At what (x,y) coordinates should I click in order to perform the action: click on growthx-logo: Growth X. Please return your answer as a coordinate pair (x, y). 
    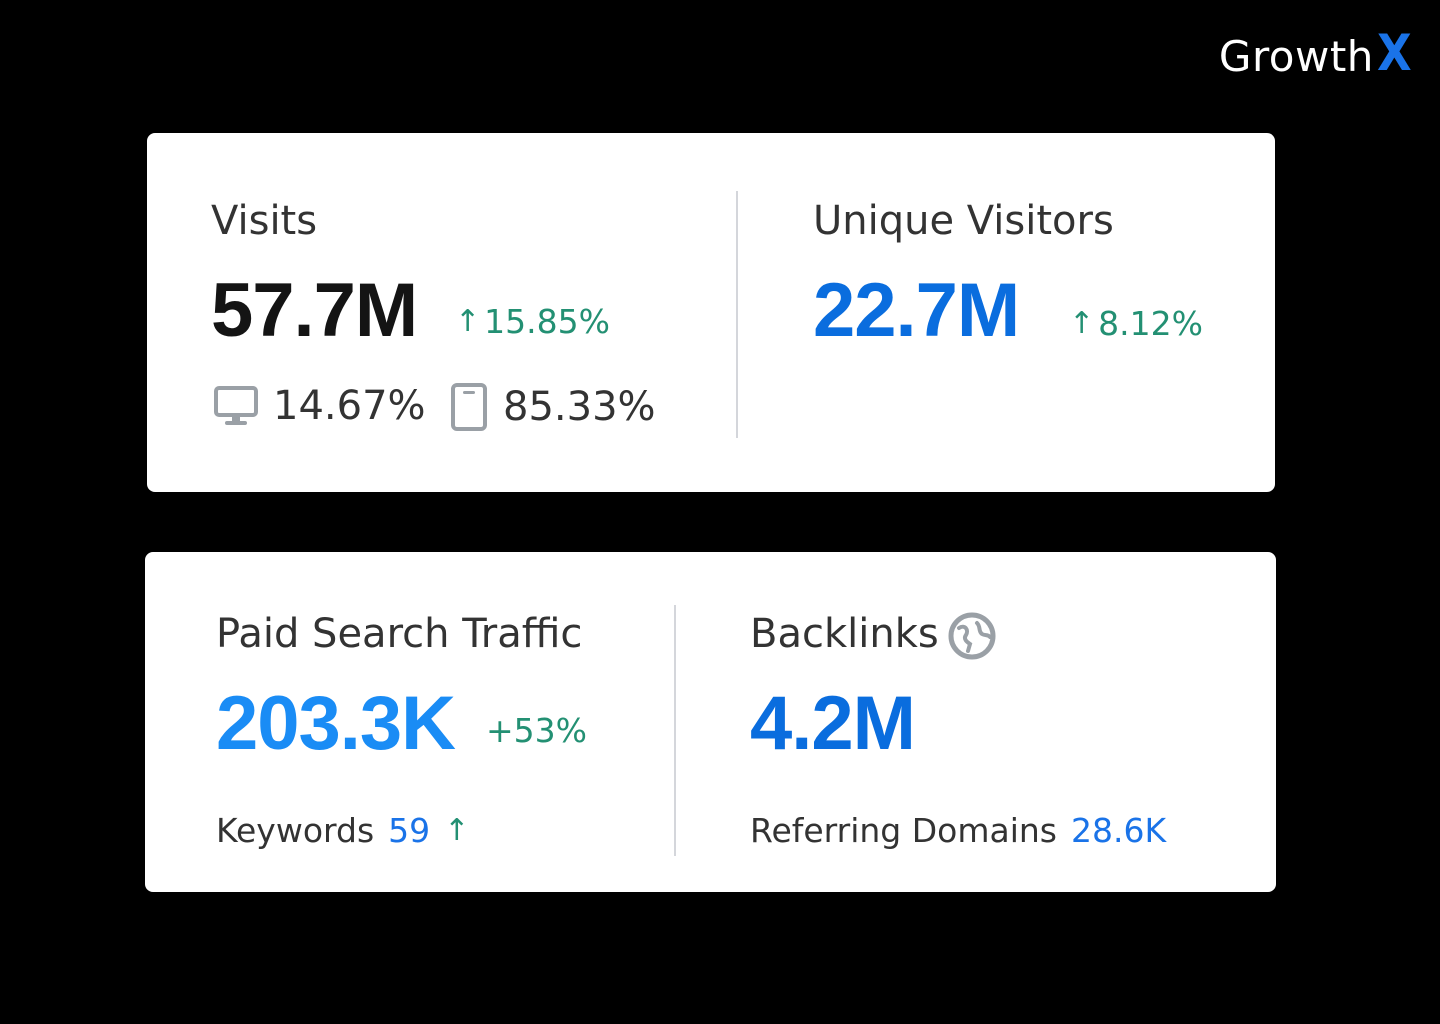
    Looking at the image, I should click on (1316, 53).